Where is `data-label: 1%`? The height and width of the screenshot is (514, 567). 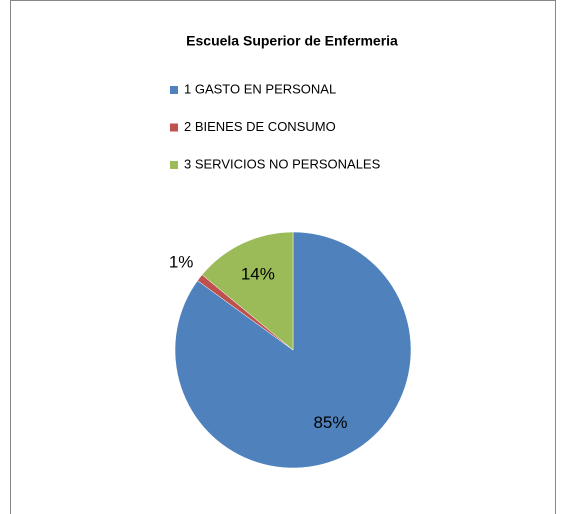
data-label: 1% is located at coordinates (181, 262).